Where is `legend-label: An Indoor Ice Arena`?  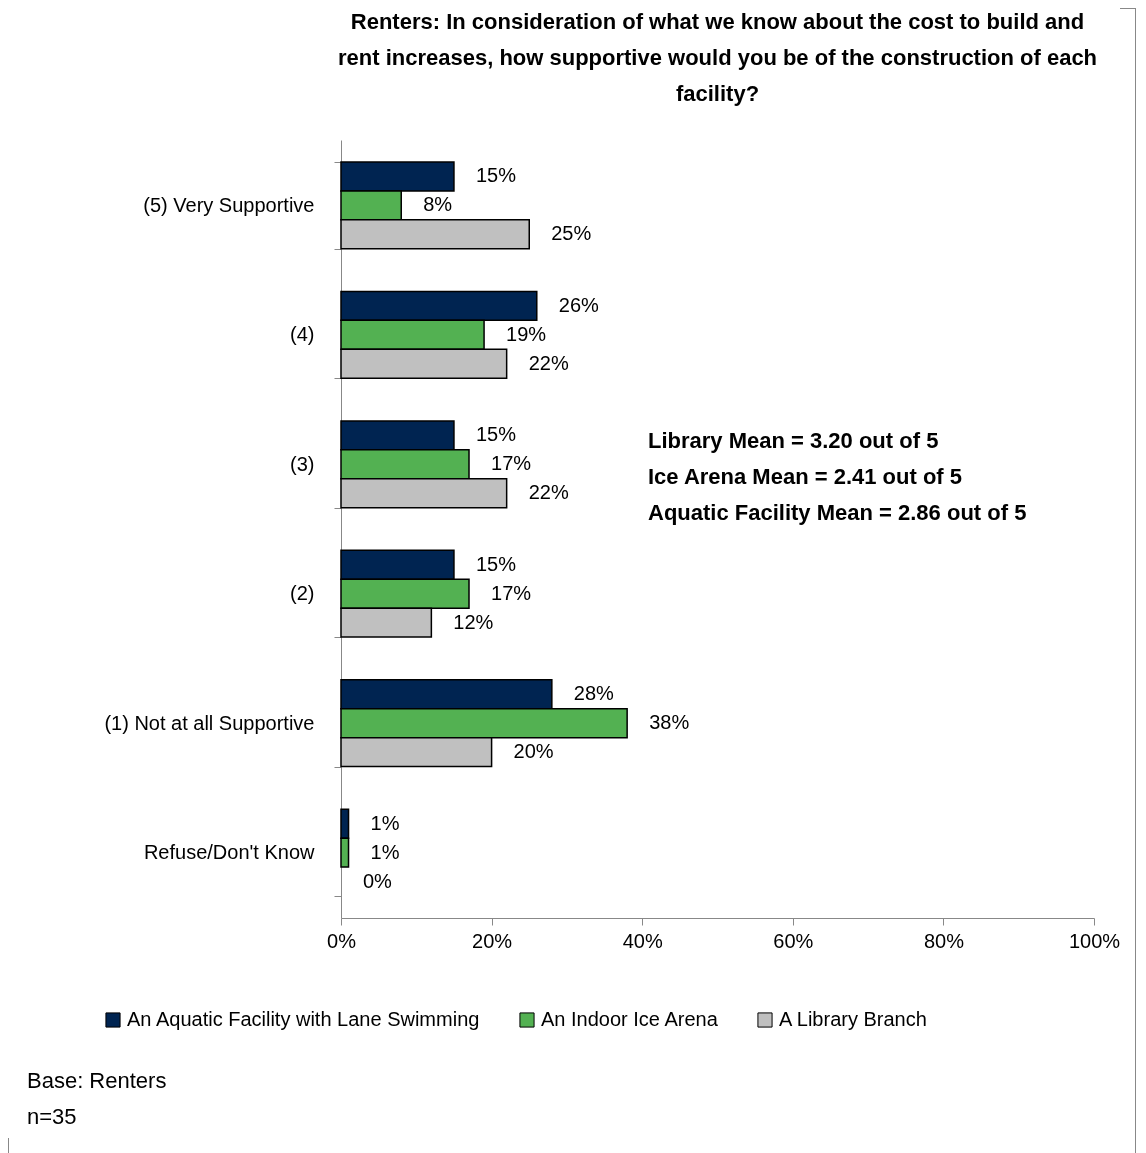
legend-label: An Indoor Ice Arena is located at coordinates (630, 1019).